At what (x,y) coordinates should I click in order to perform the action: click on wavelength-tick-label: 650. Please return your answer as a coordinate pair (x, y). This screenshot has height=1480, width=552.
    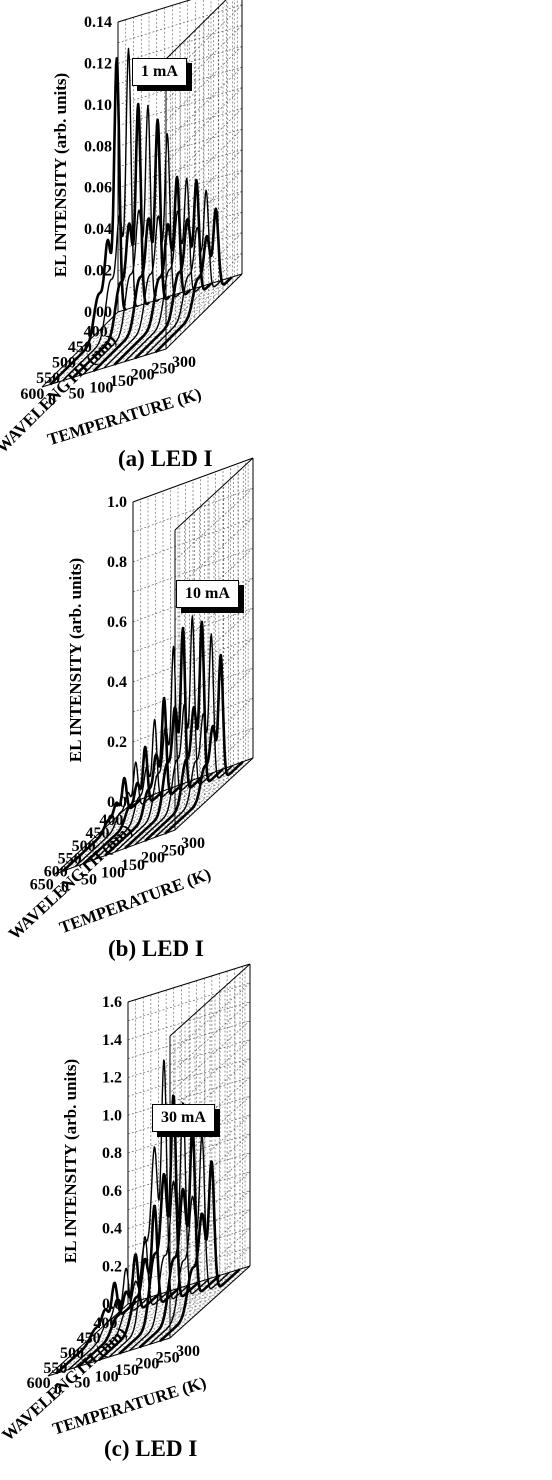
    Looking at the image, I should click on (42, 884).